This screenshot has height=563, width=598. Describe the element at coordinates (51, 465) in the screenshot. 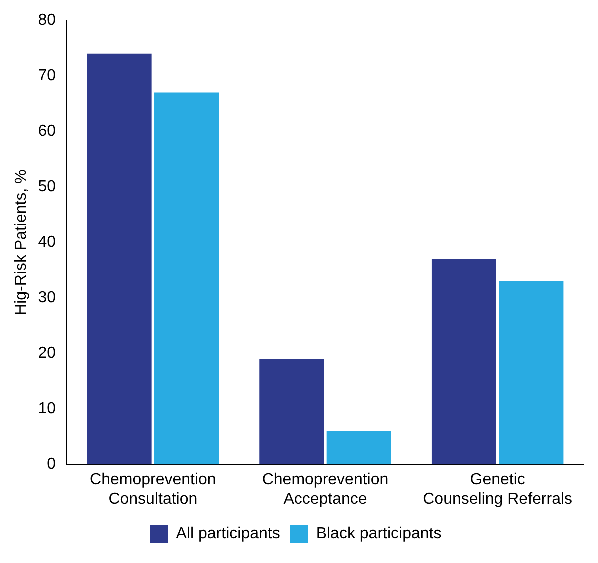

I see `y-tick-label: 0` at that location.